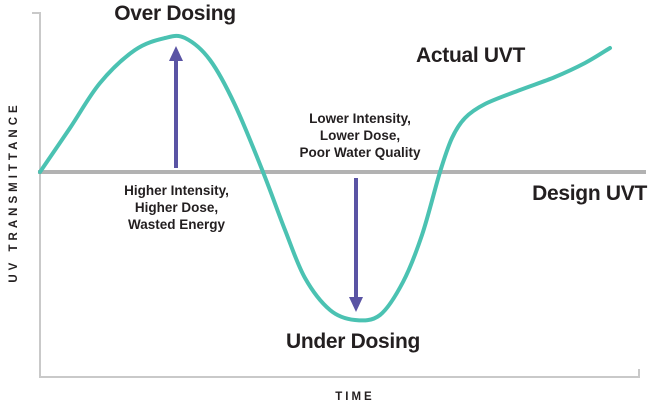 The width and height of the screenshot is (650, 414). Describe the element at coordinates (589, 193) in the screenshot. I see `design-uvt-label: Design UVT` at that location.